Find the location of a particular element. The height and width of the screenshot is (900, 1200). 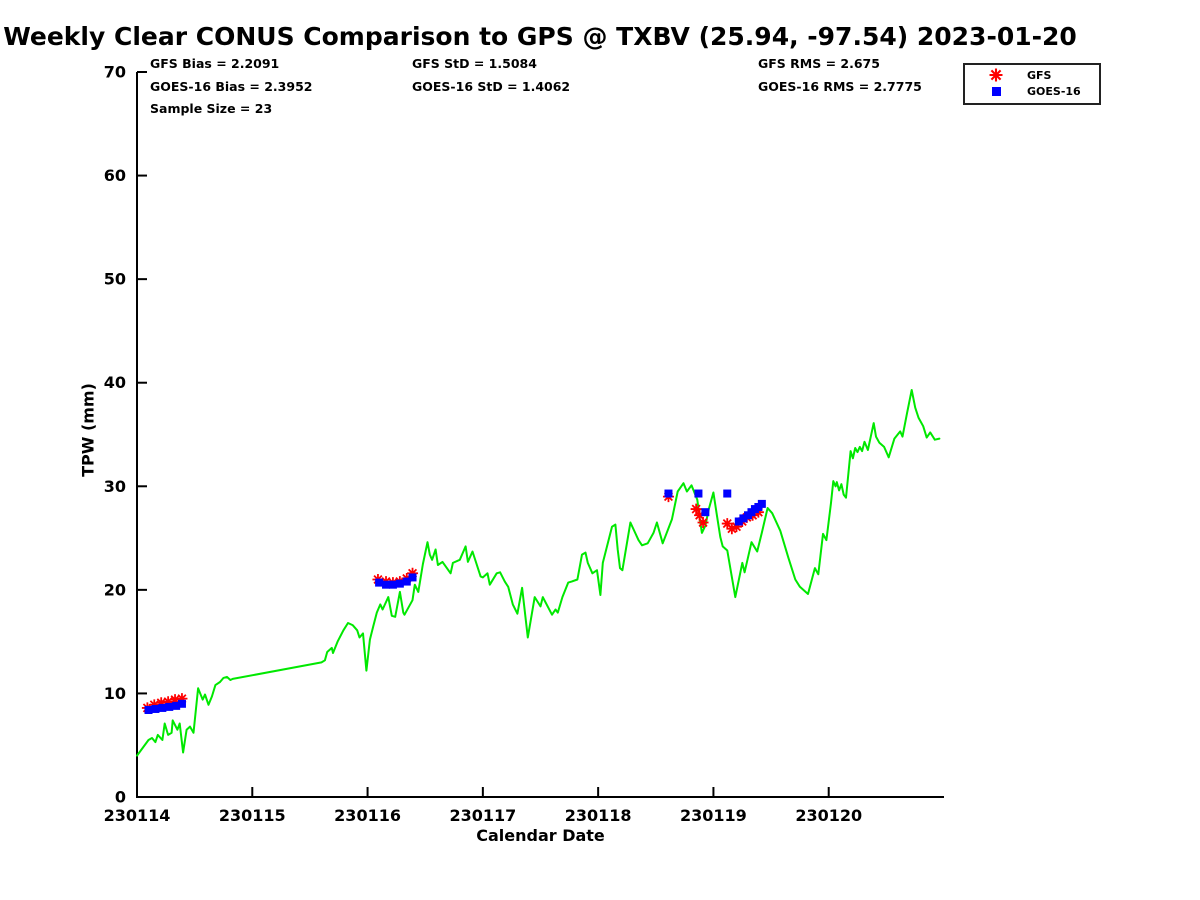

legend-row-gfs: GFS is located at coordinates (1032, 75).